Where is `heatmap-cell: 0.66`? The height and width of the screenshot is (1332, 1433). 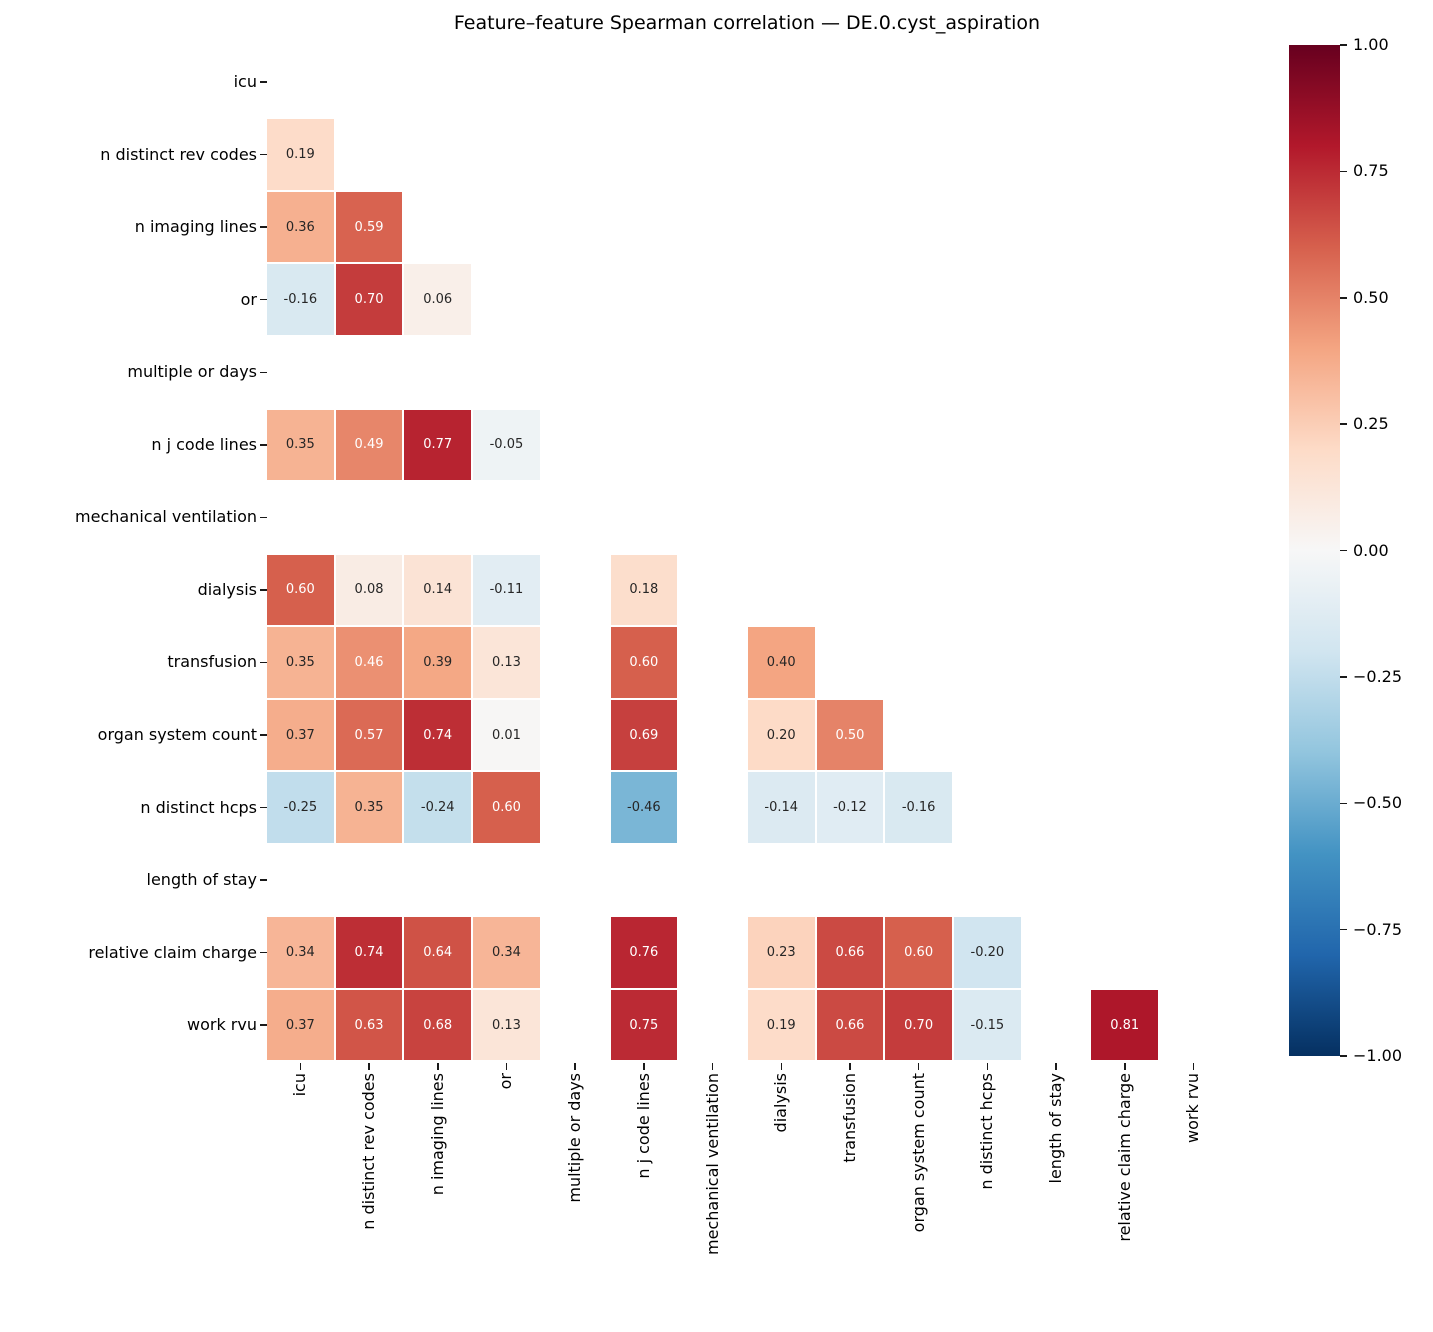 heatmap-cell: 0.66 is located at coordinates (850, 1025).